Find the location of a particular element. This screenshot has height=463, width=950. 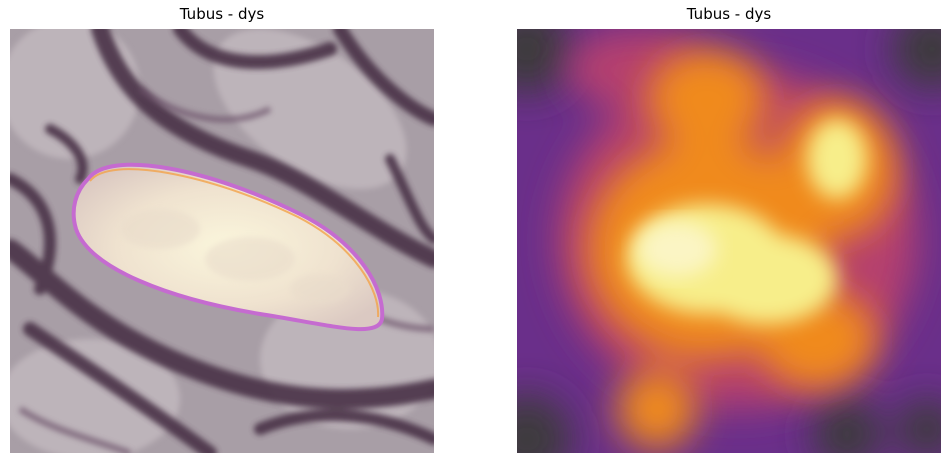

right-panel-title: Tubus - dys is located at coordinates (729, 14).